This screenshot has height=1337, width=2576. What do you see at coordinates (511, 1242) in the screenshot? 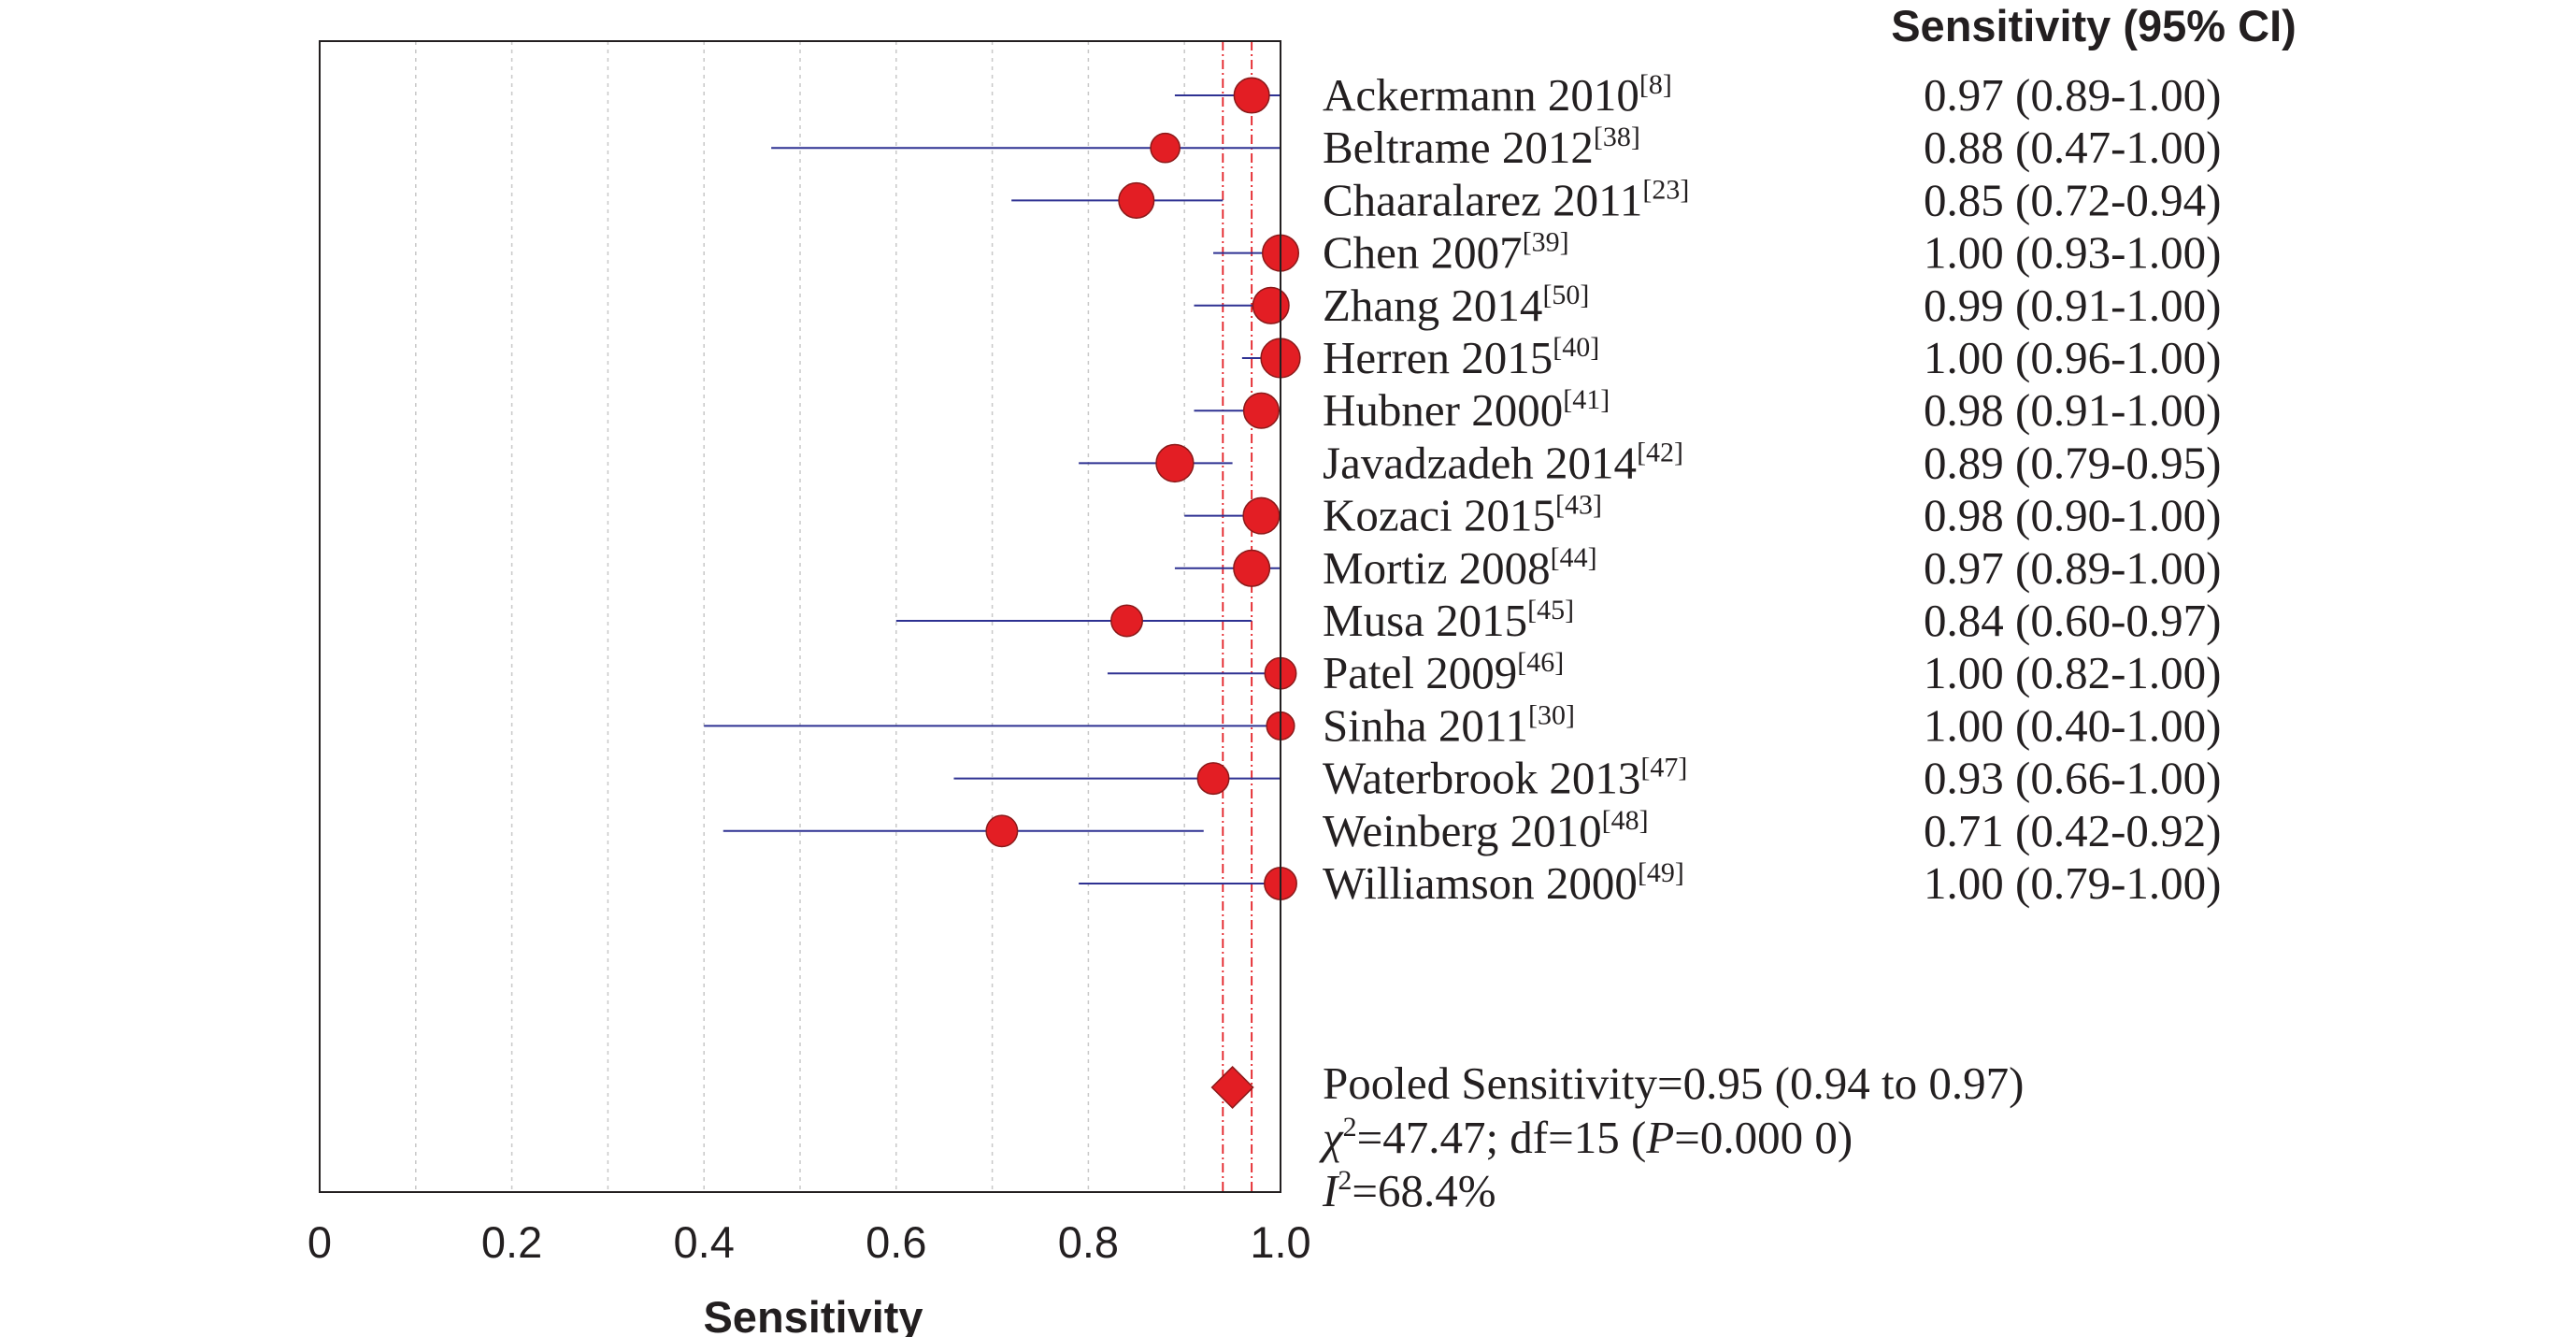
I see `x-tick-label: 0.2` at bounding box center [511, 1242].